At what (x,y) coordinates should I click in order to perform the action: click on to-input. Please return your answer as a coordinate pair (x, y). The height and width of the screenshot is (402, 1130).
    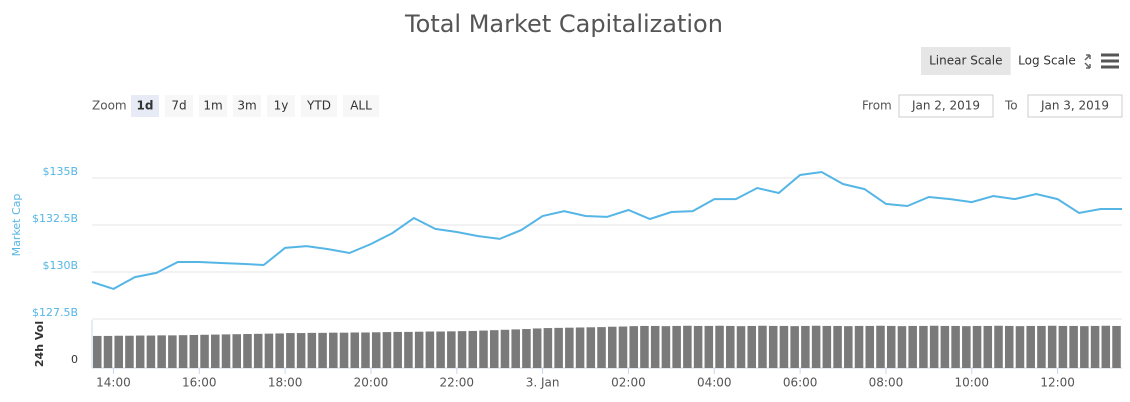
    Looking at the image, I should click on (1075, 106).